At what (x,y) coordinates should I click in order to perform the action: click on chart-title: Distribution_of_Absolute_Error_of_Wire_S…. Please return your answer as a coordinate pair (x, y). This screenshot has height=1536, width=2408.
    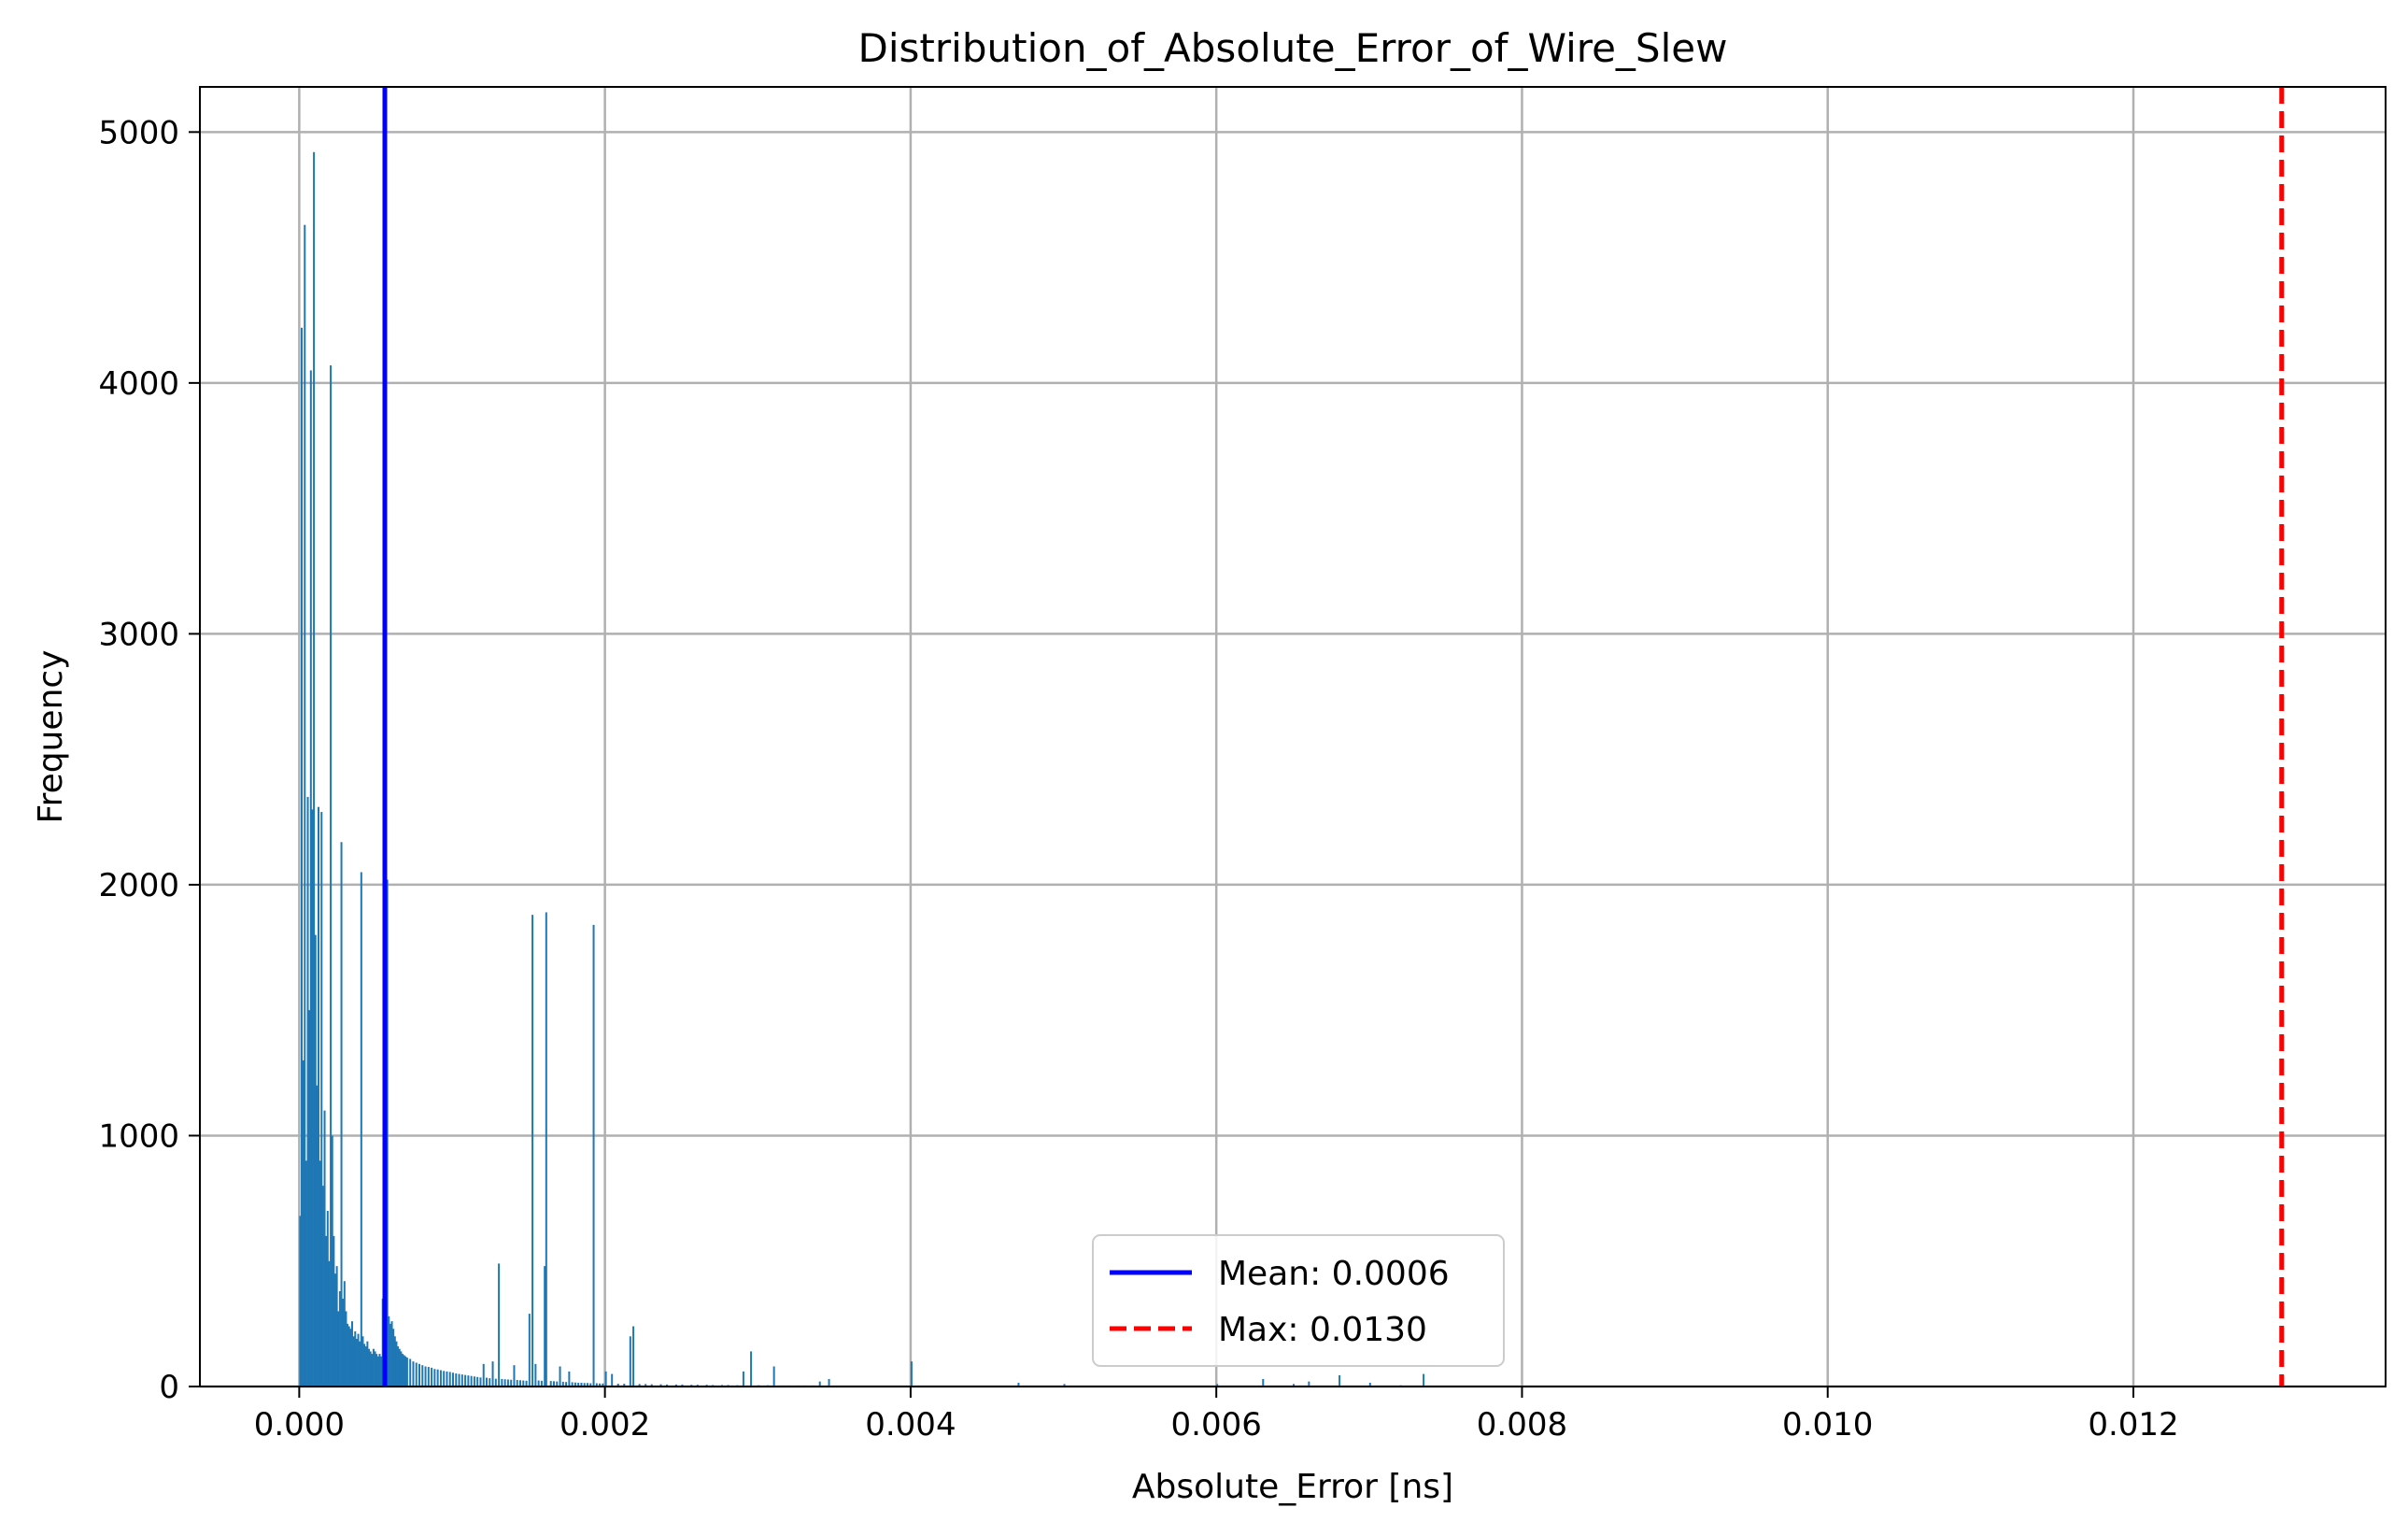
    Looking at the image, I should click on (1293, 48).